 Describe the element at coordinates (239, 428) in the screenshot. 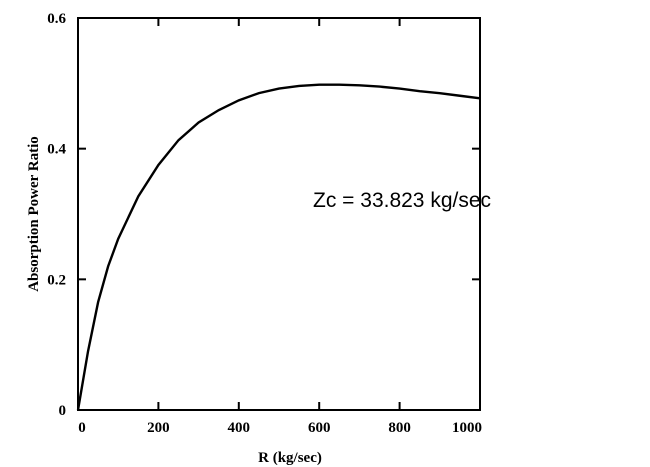

I see `x-tick-label: 400` at that location.